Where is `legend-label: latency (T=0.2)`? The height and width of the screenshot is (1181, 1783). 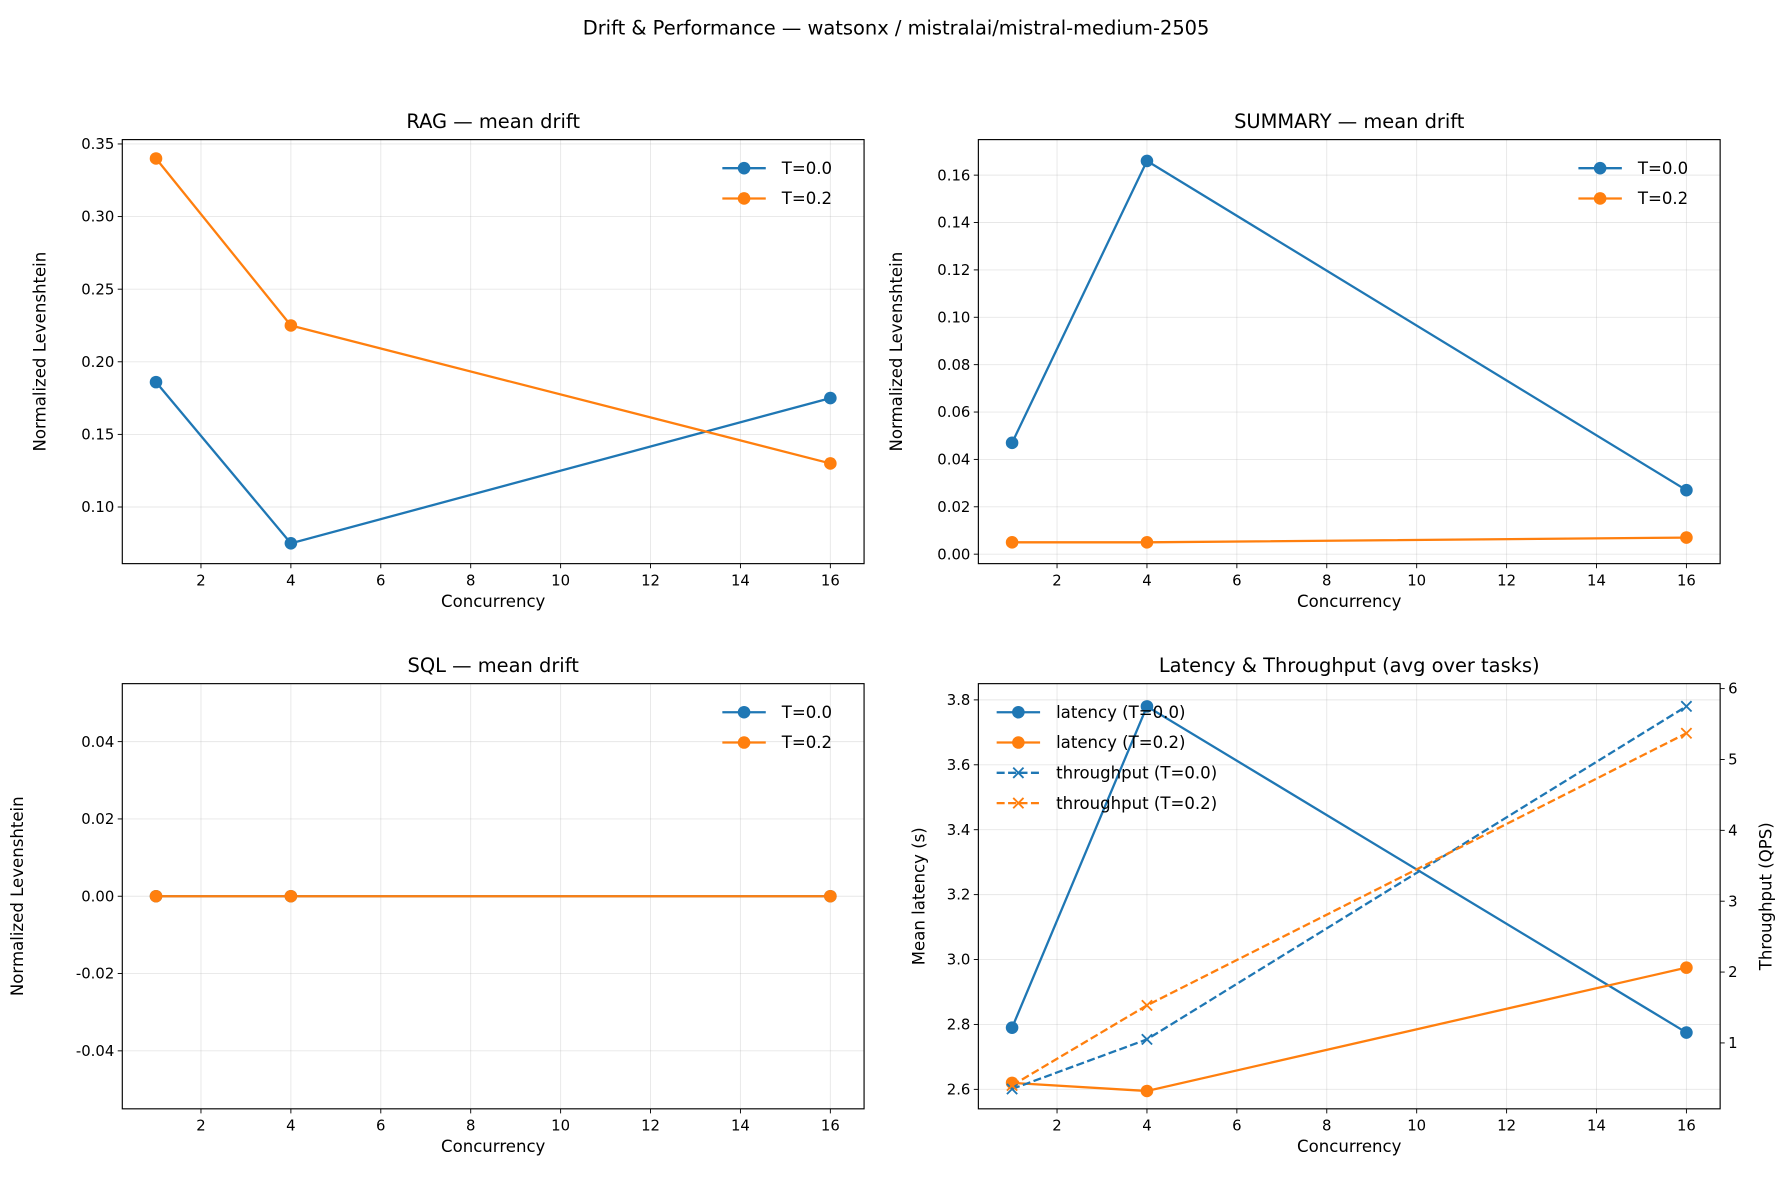 legend-label: latency (T=0.2) is located at coordinates (1120, 742).